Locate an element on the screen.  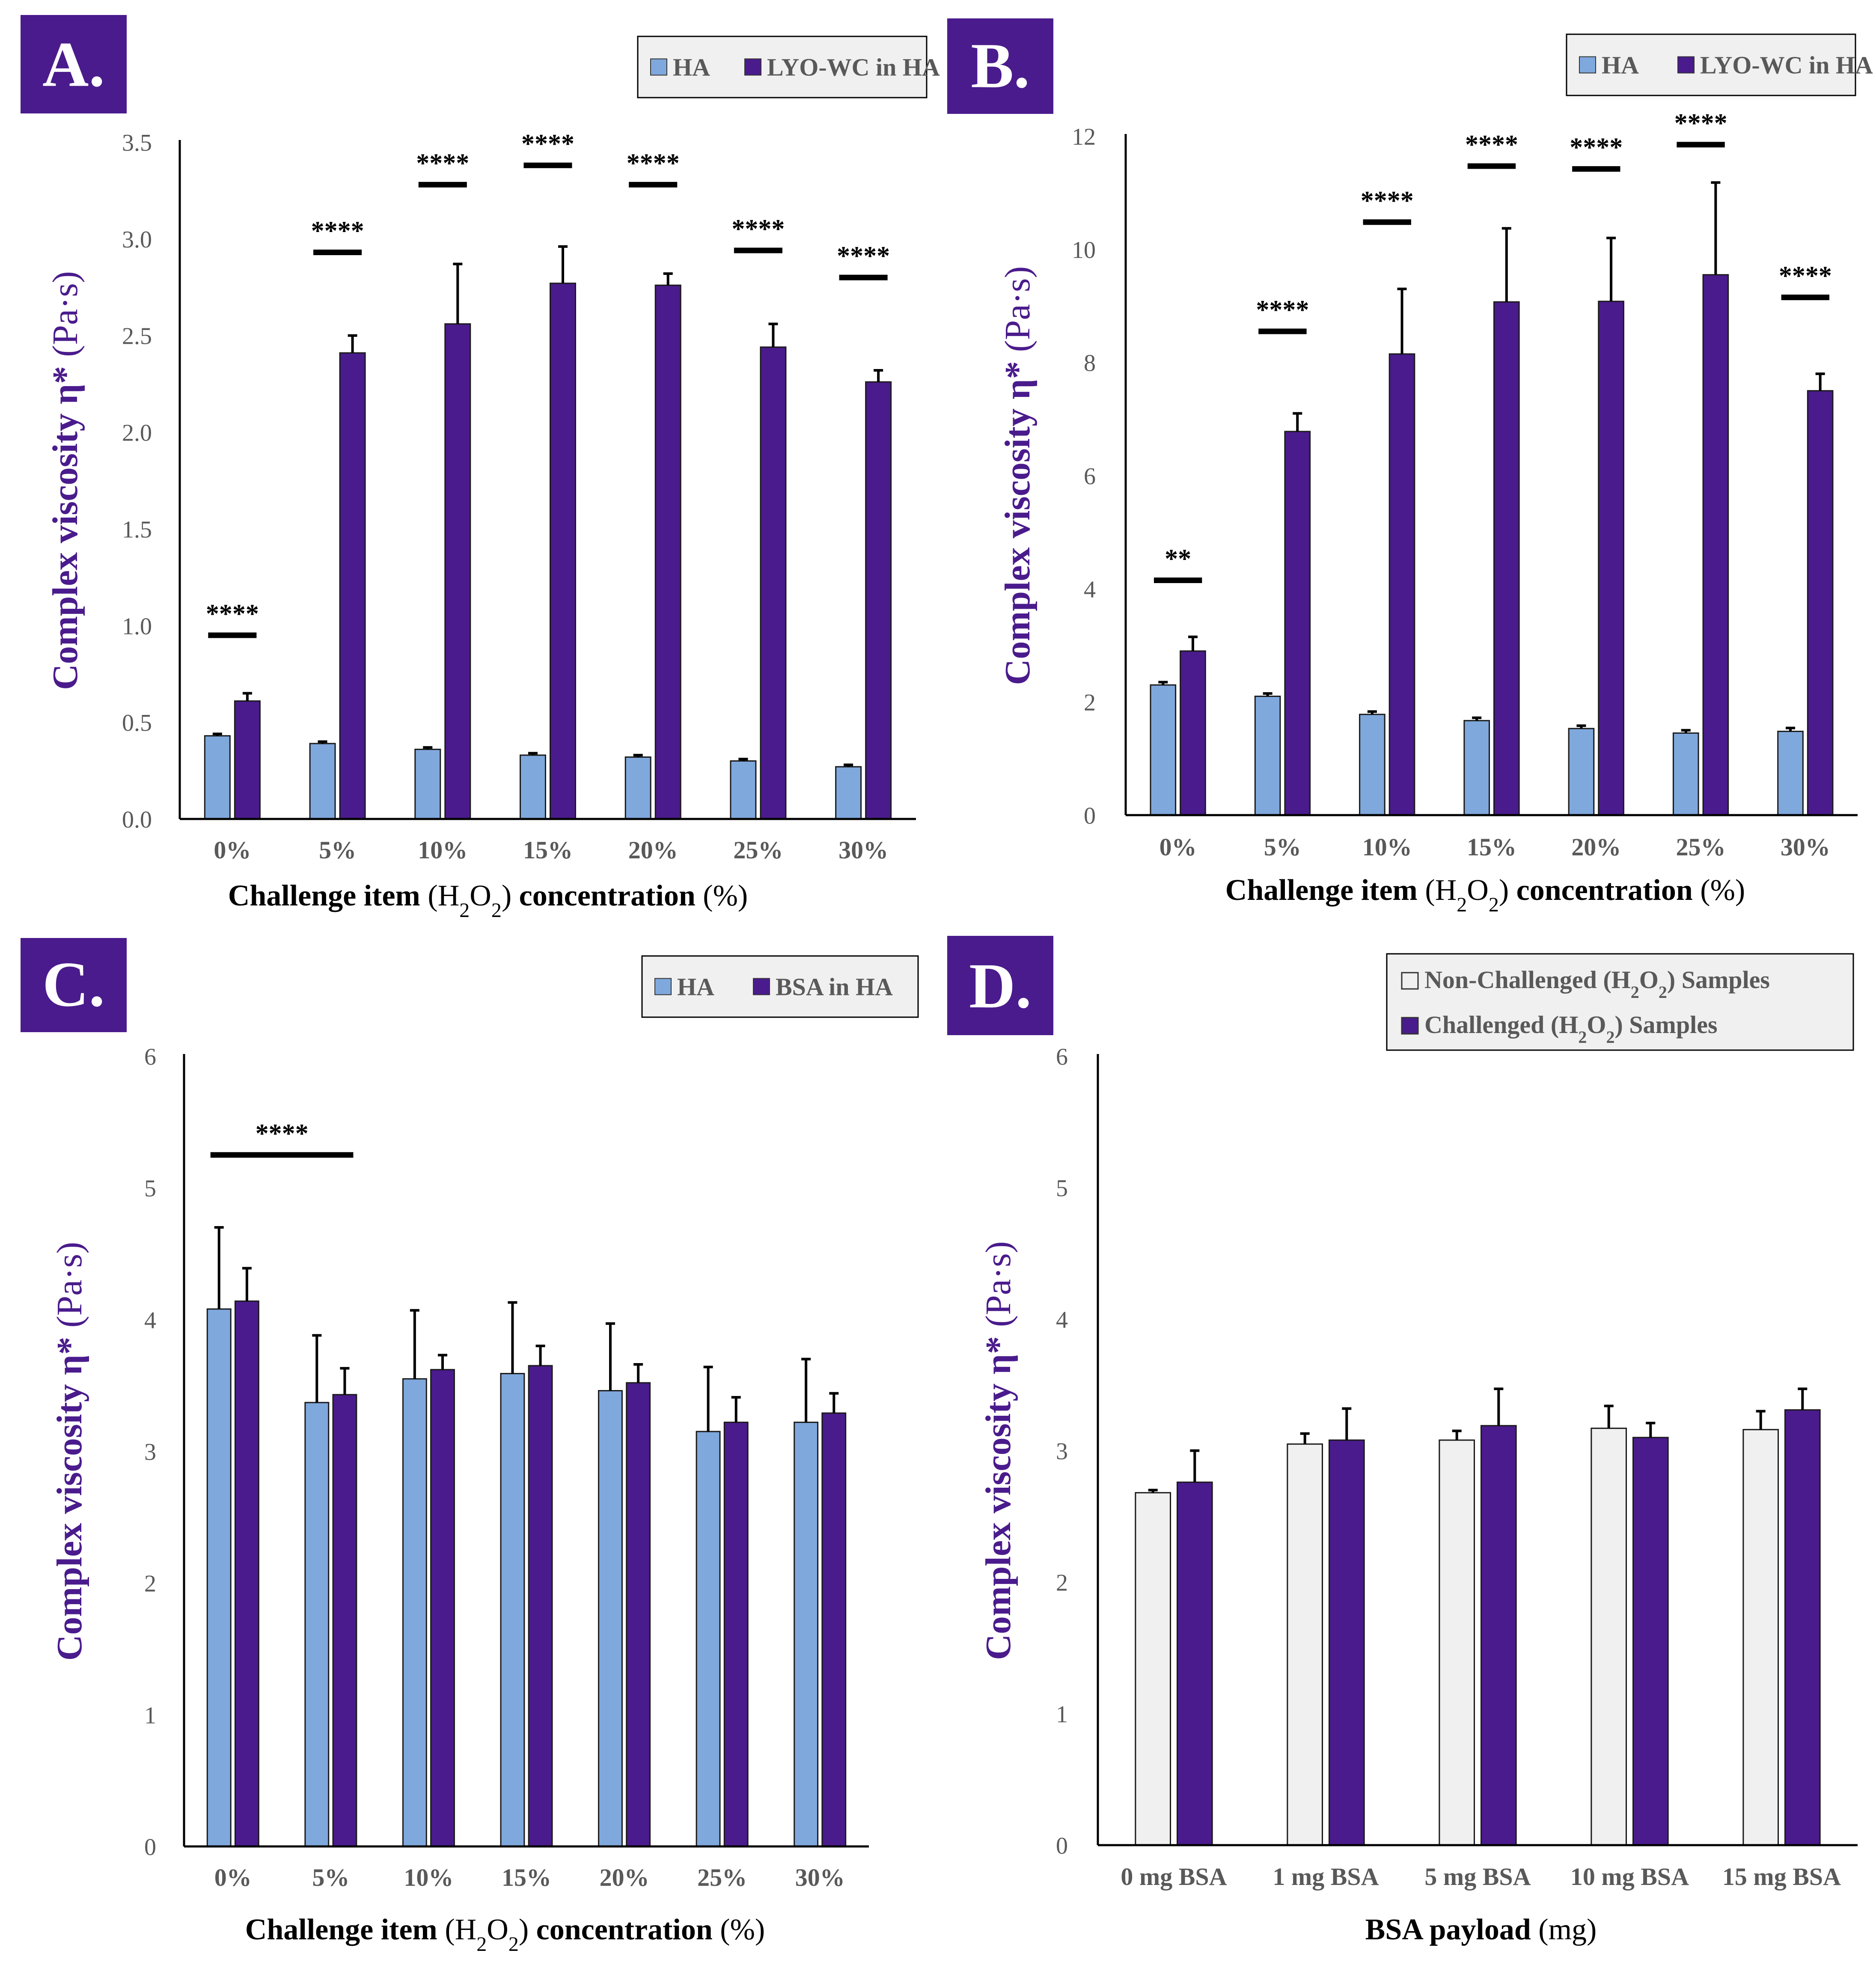
panel-label: C. is located at coordinates (73, 984).